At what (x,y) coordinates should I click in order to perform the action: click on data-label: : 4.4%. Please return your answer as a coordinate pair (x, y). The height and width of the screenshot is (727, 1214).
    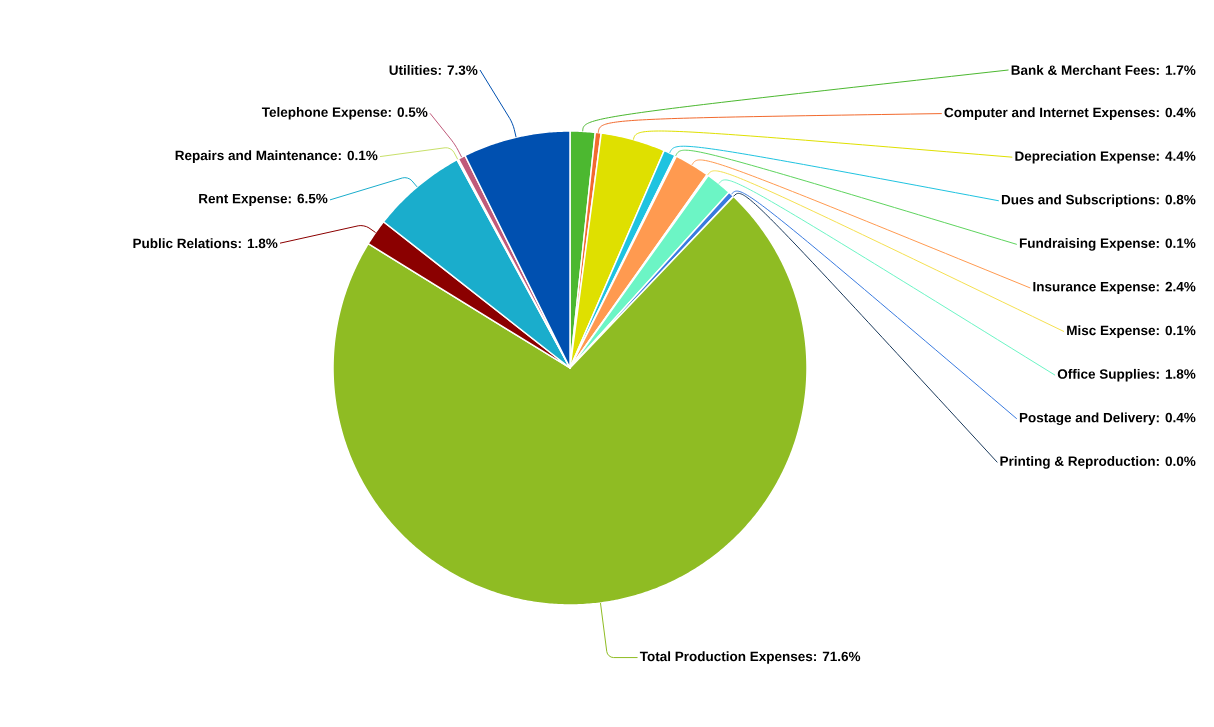
    Looking at the image, I should click on (1176, 156).